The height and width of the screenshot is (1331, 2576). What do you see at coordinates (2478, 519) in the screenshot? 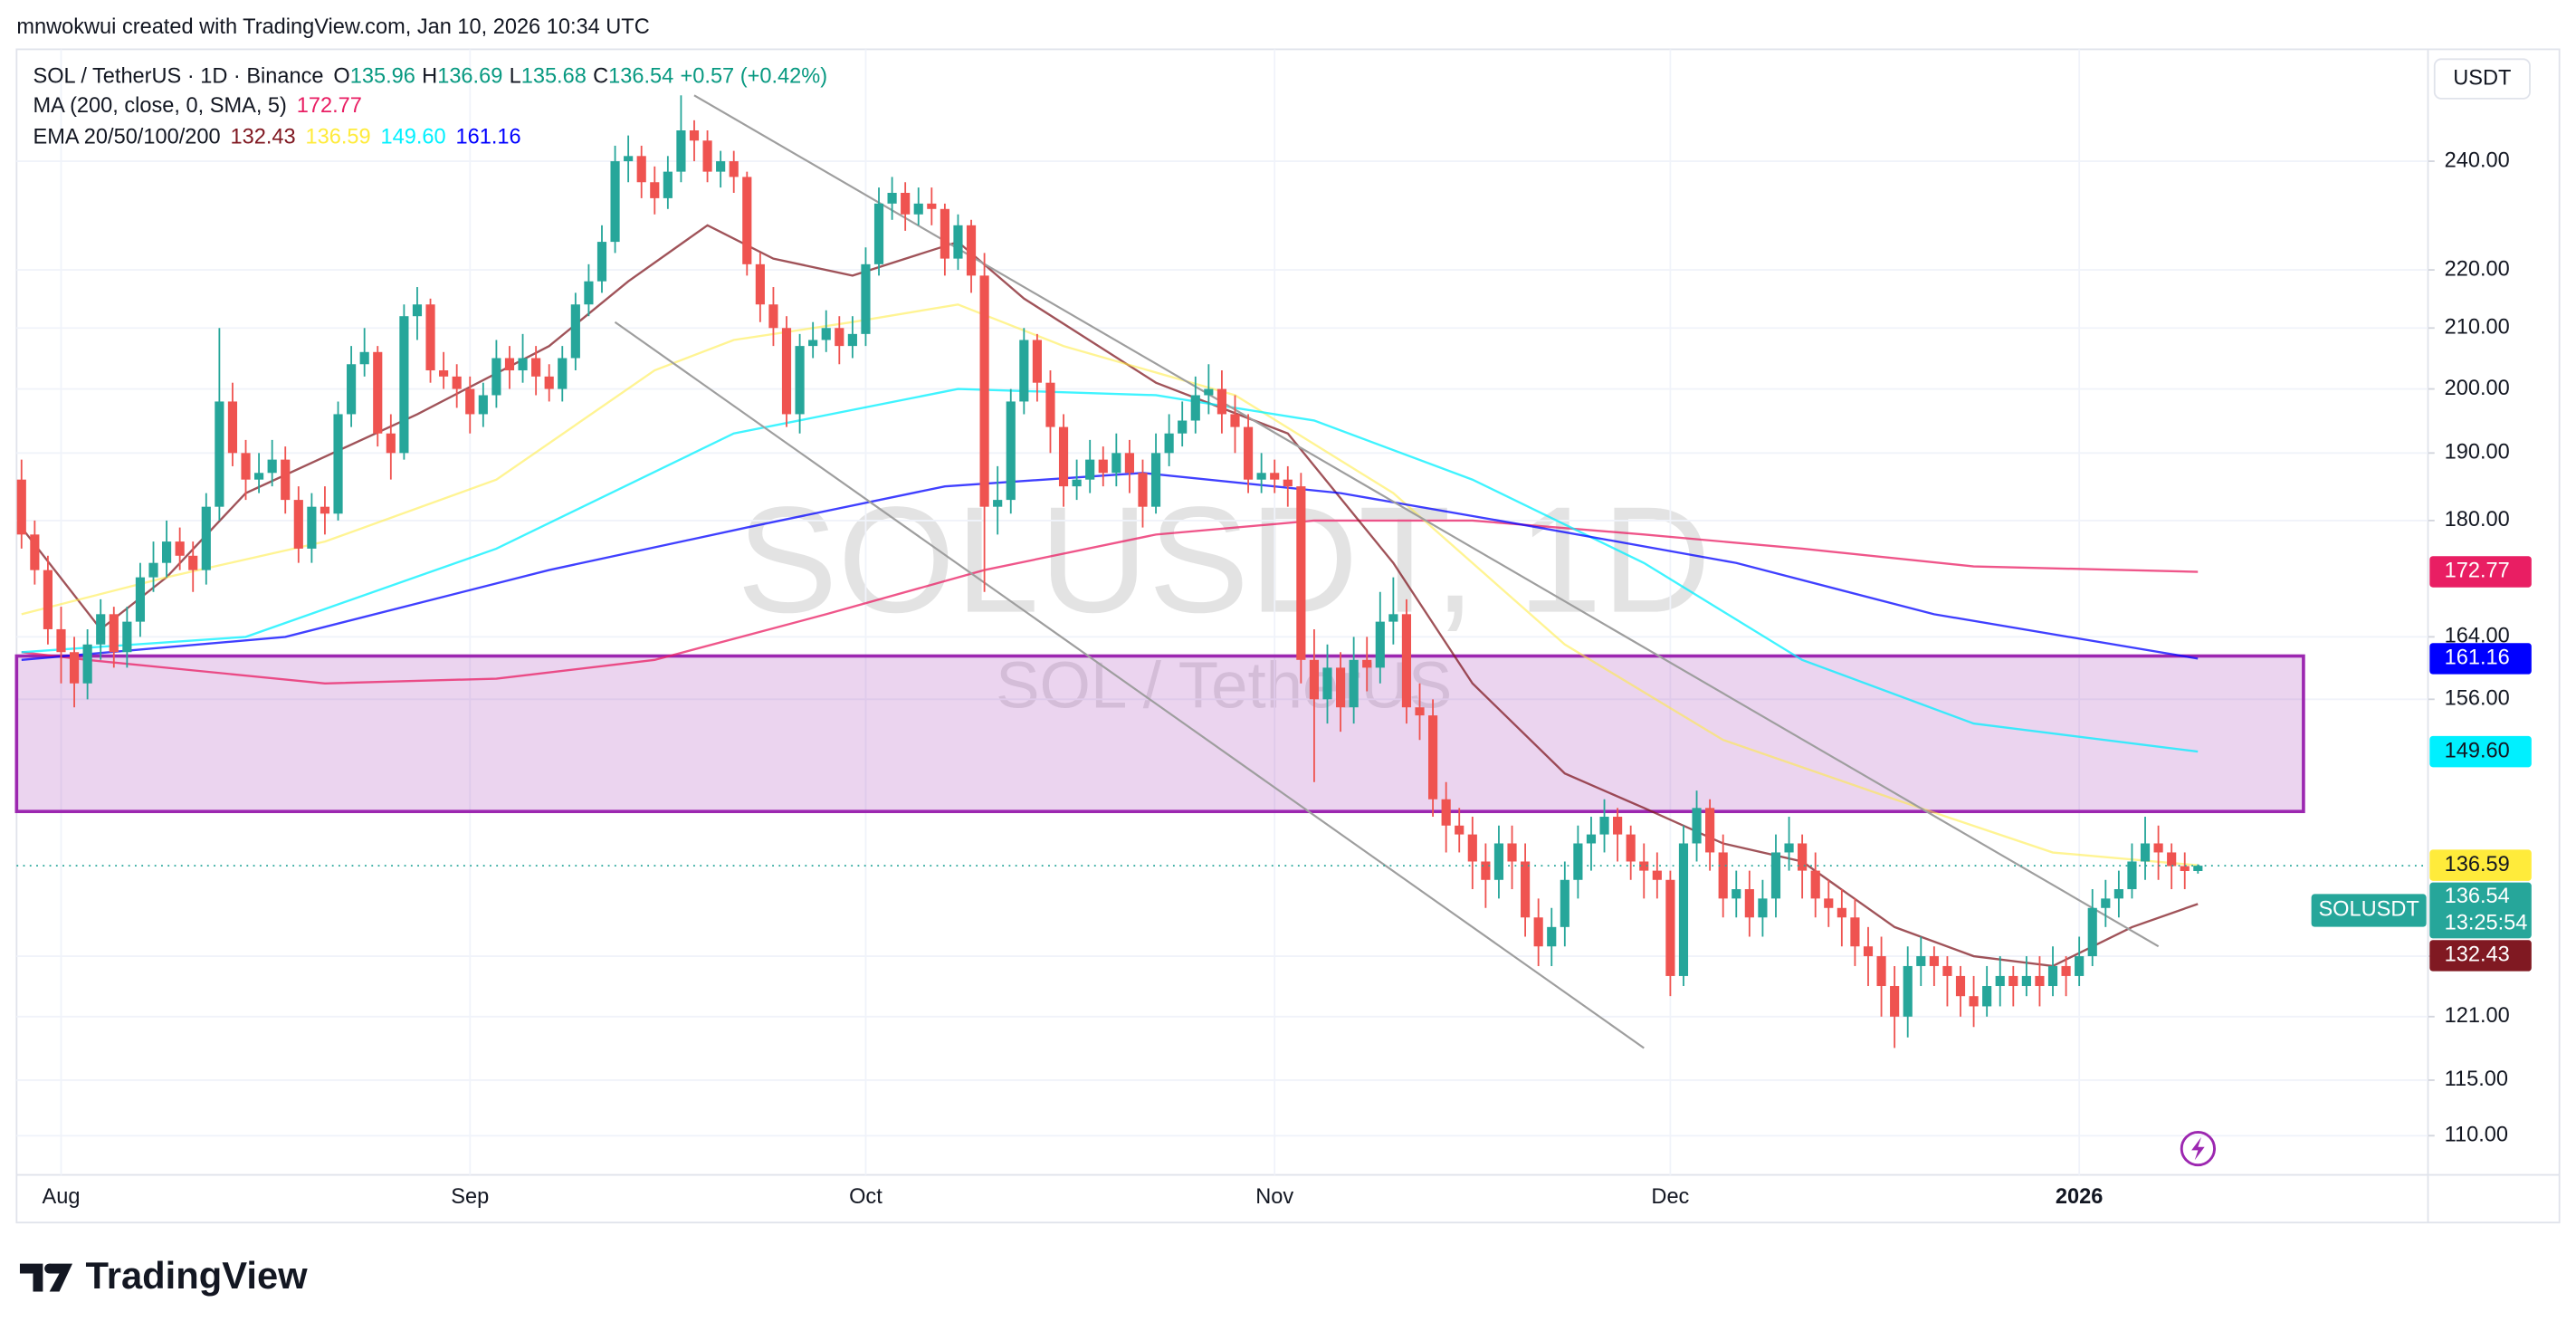
I see `y-tick-label: 180.00` at bounding box center [2478, 519].